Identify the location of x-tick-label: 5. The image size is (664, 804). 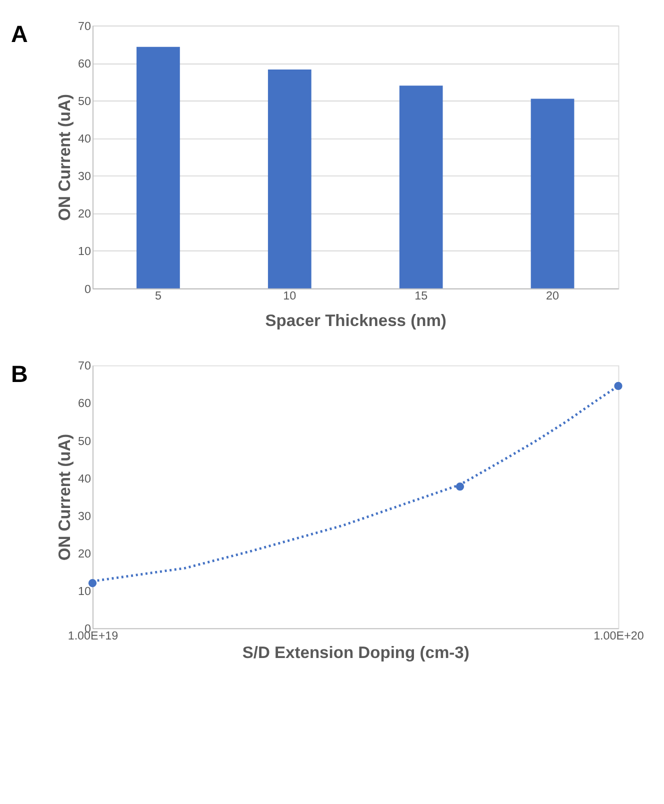
(158, 296).